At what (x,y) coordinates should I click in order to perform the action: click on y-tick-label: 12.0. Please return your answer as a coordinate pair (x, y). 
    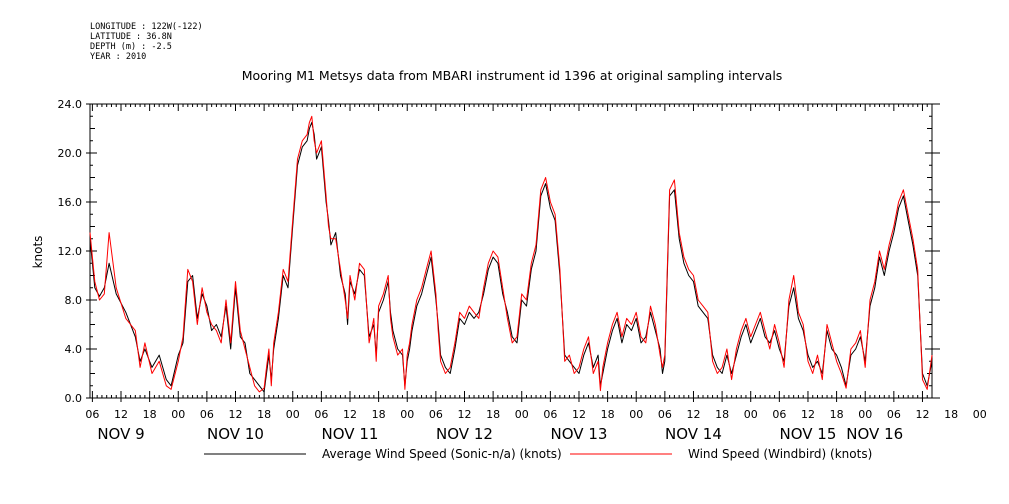
    Looking at the image, I should click on (70, 251).